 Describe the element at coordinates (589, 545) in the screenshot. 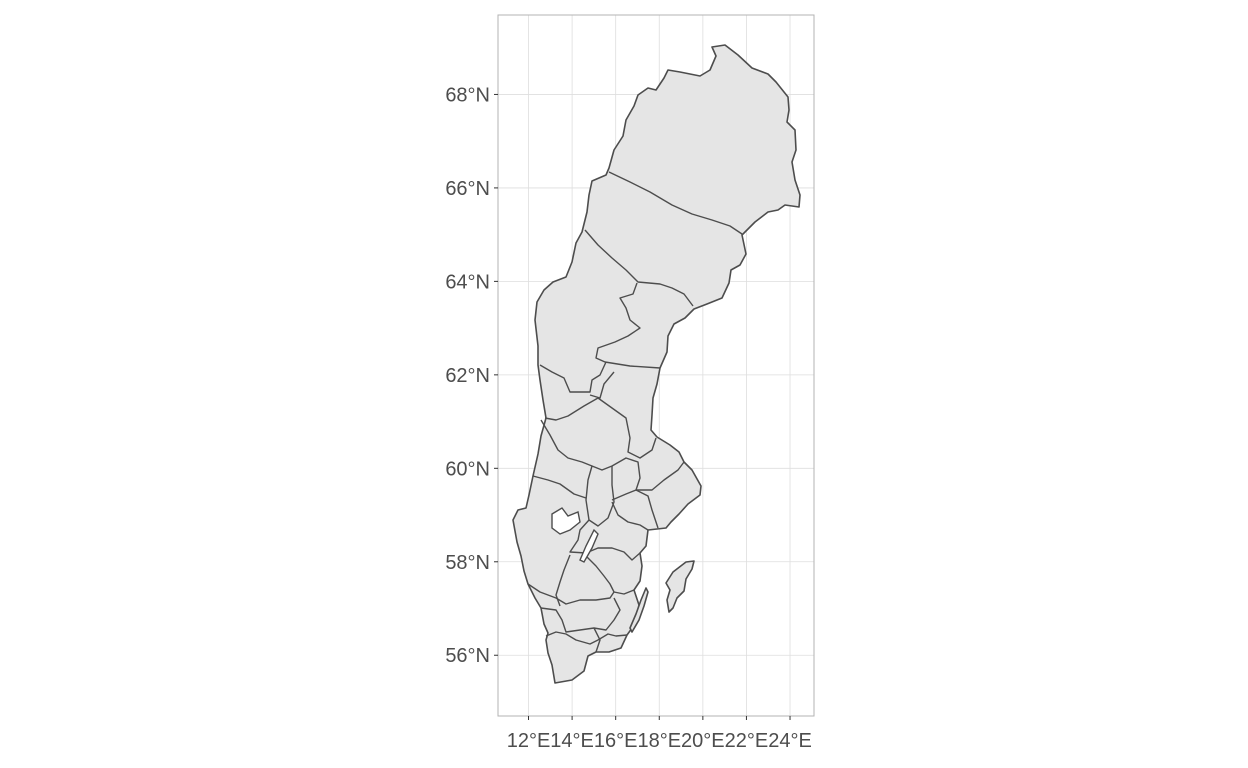

I see `lake-vattern` at that location.